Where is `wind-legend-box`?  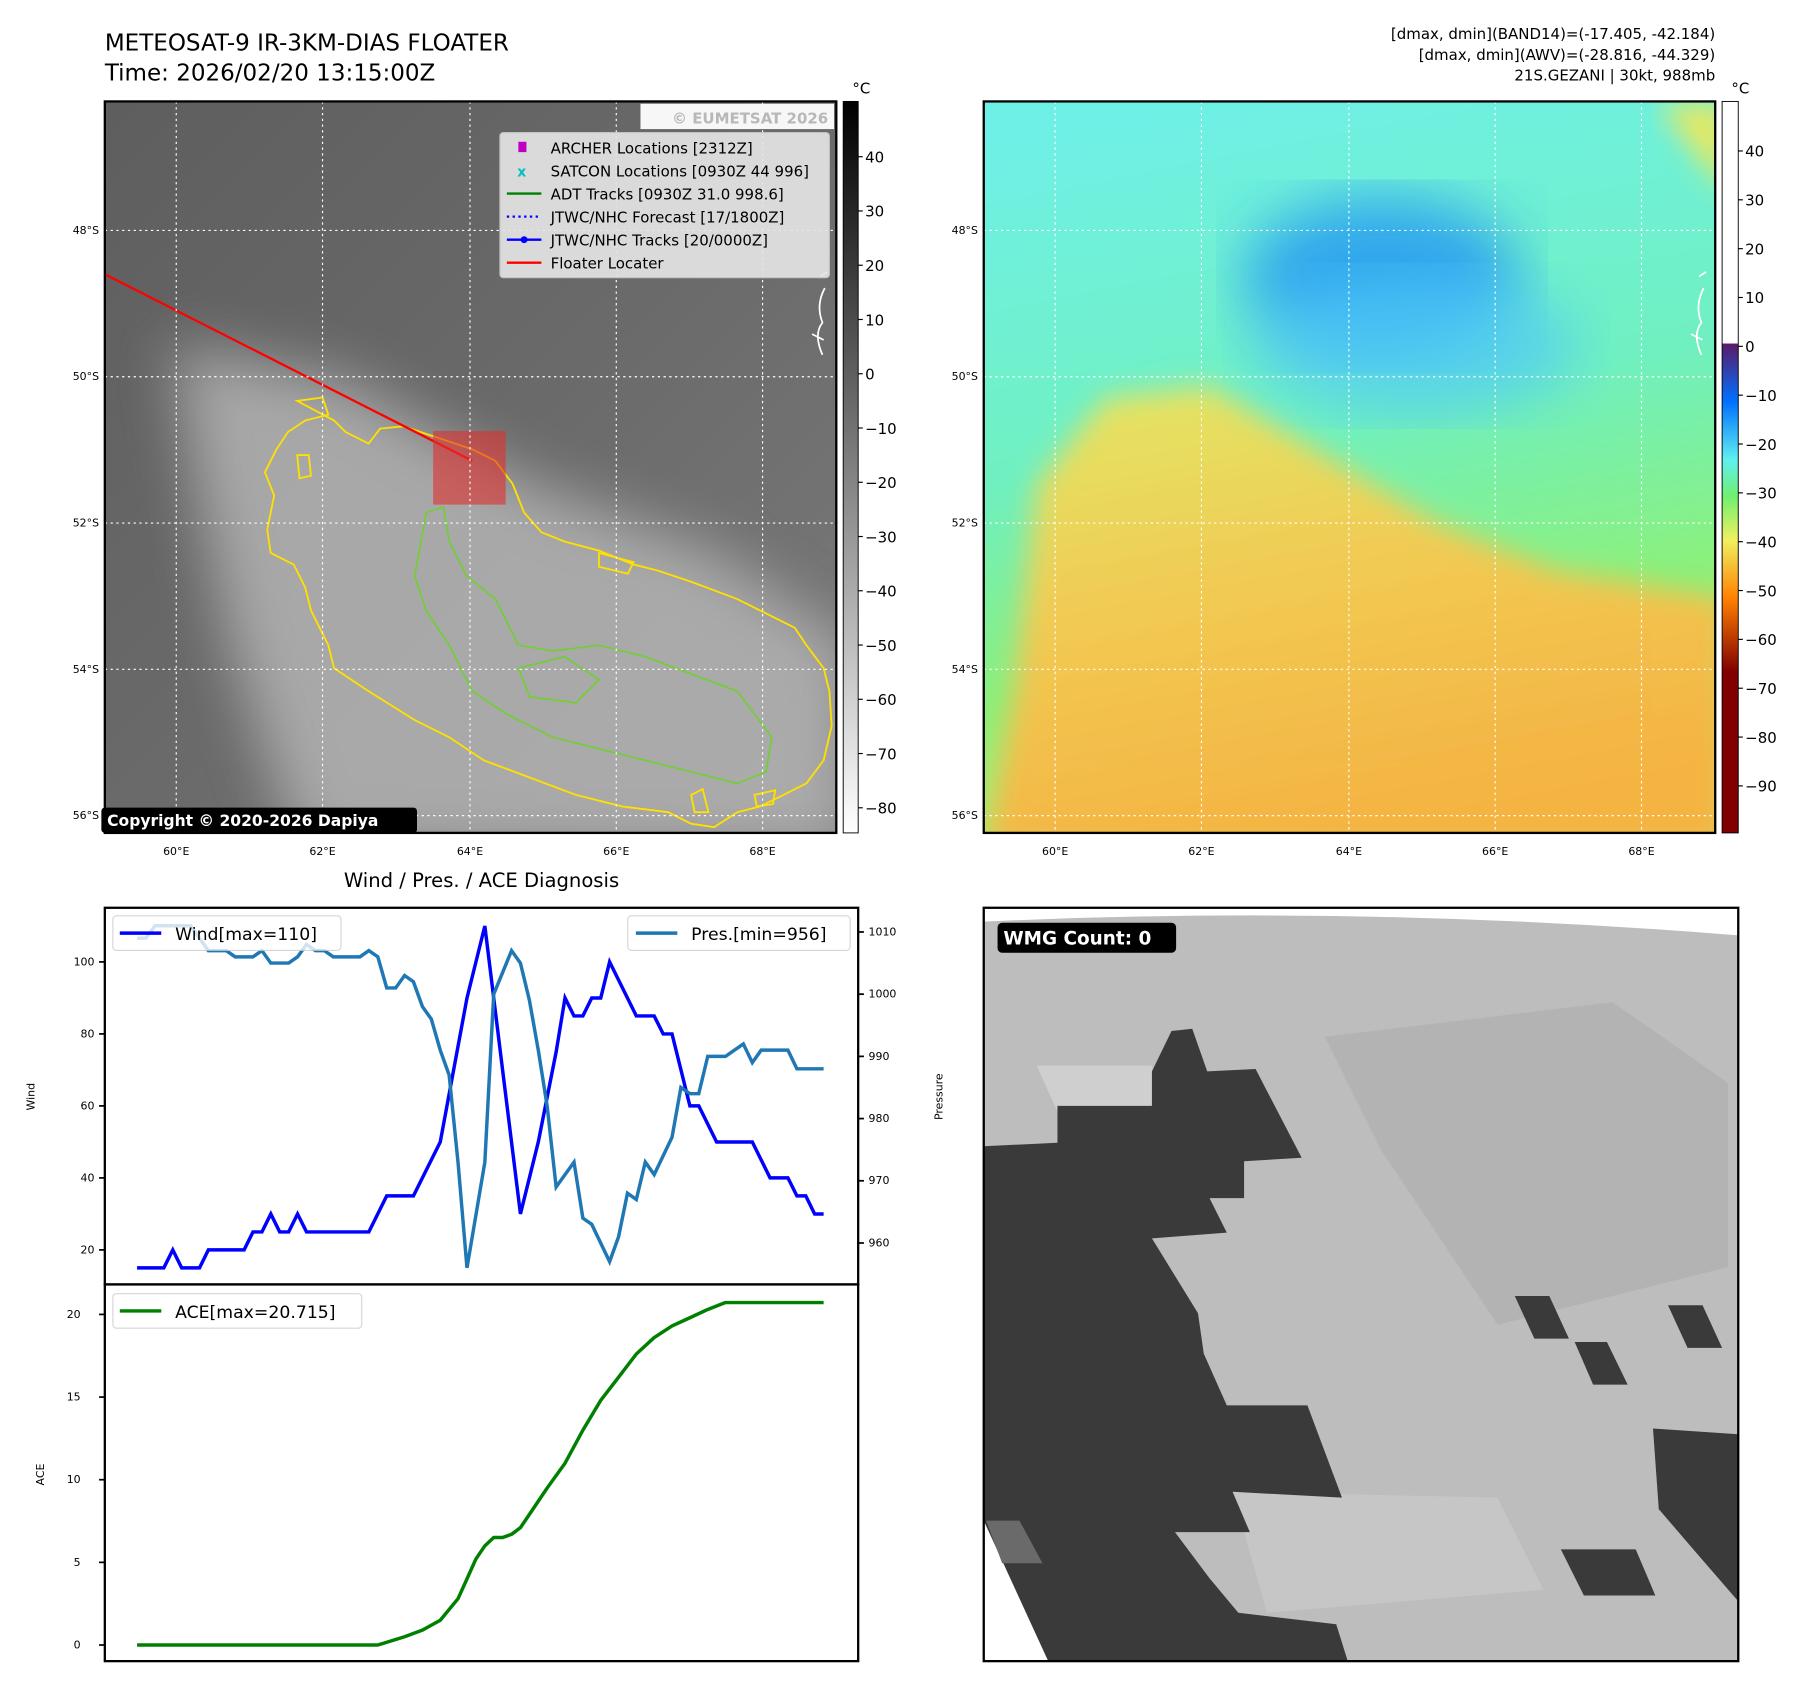 wind-legend-box is located at coordinates (227, 933).